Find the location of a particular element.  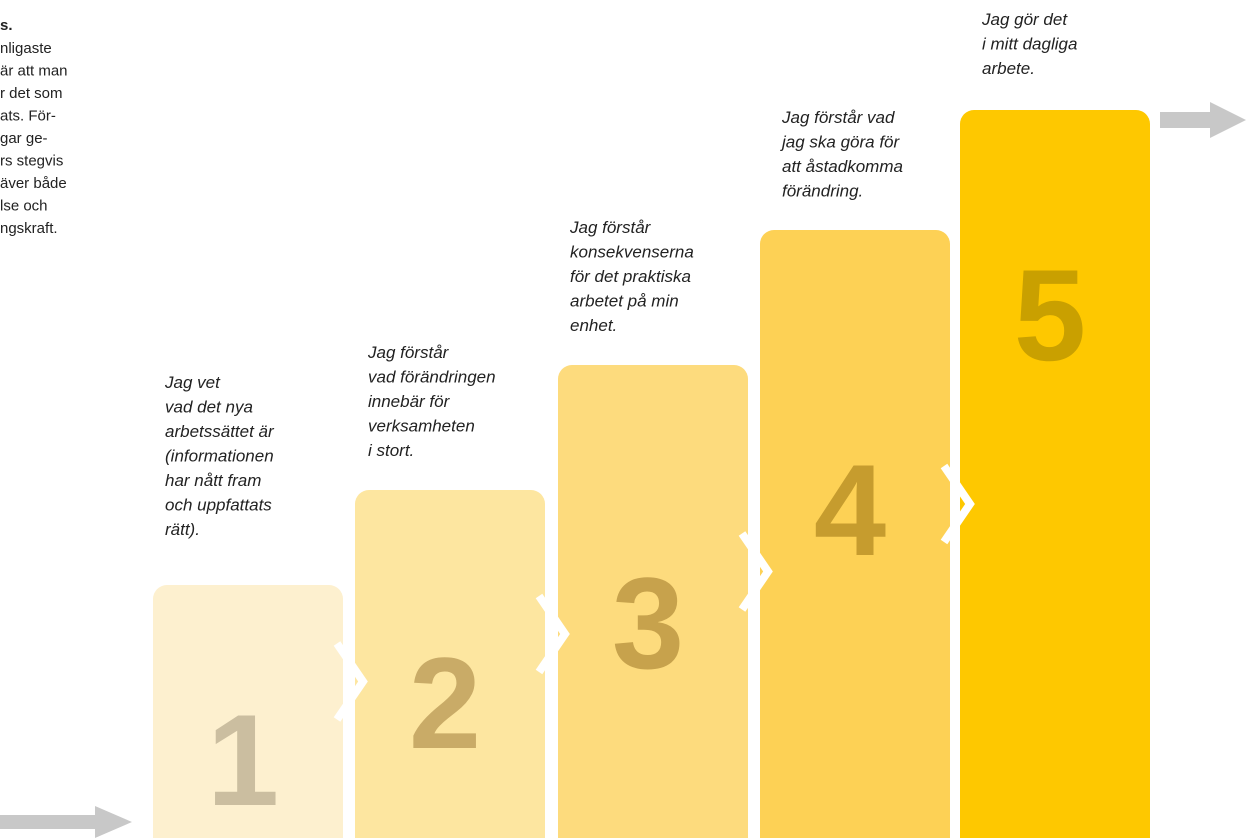

step-number: 4 is located at coordinates (850, 510).